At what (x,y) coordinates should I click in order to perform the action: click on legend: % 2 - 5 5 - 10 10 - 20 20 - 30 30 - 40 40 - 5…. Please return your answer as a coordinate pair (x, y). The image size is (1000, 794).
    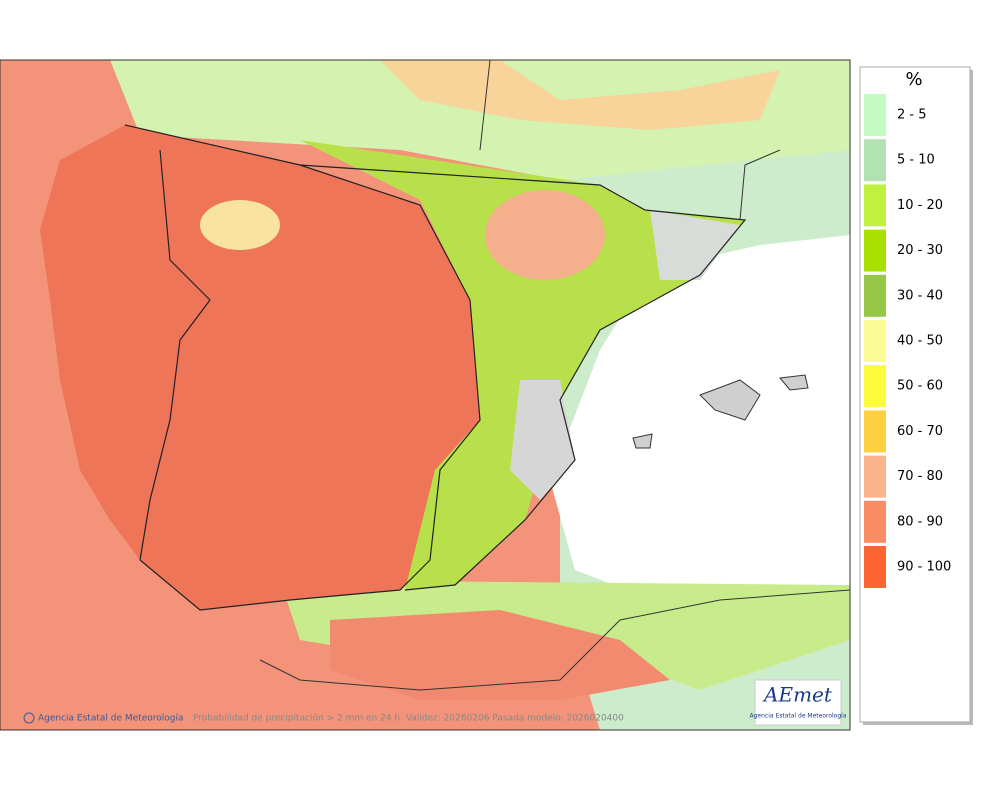
    Looking at the image, I should click on (916, 395).